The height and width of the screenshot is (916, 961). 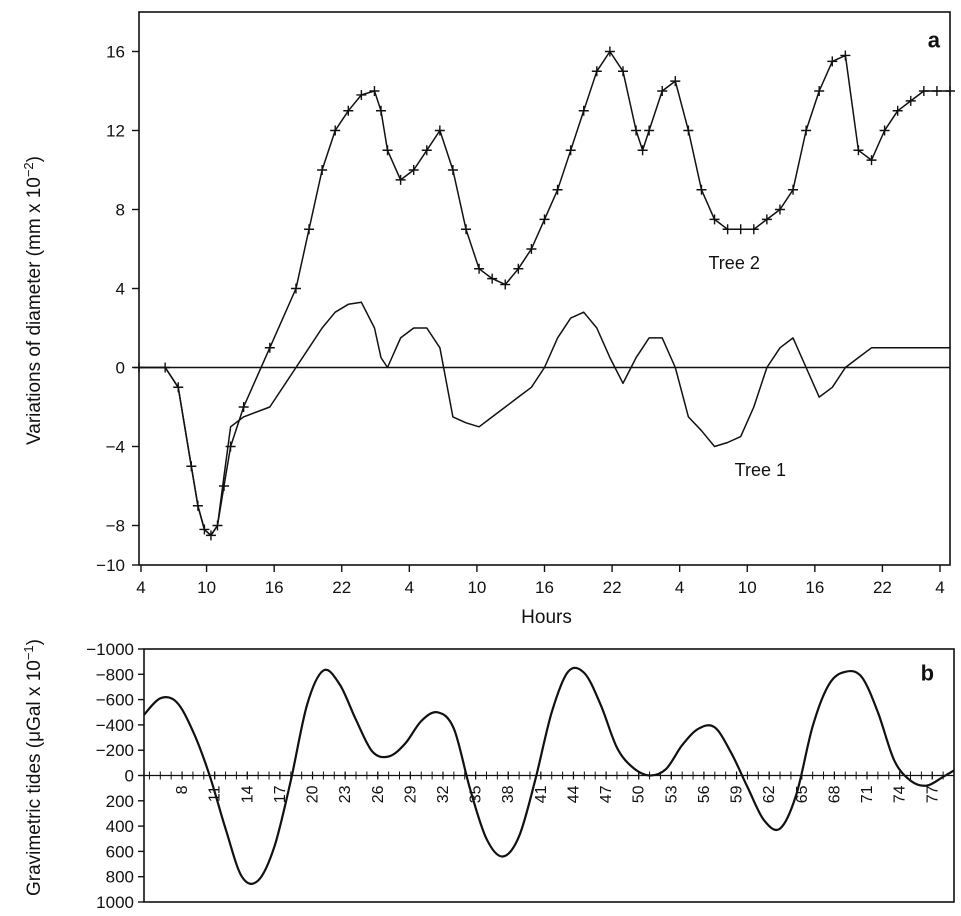 What do you see at coordinates (120, 210) in the screenshot?
I see `y-tick-label: 8` at bounding box center [120, 210].